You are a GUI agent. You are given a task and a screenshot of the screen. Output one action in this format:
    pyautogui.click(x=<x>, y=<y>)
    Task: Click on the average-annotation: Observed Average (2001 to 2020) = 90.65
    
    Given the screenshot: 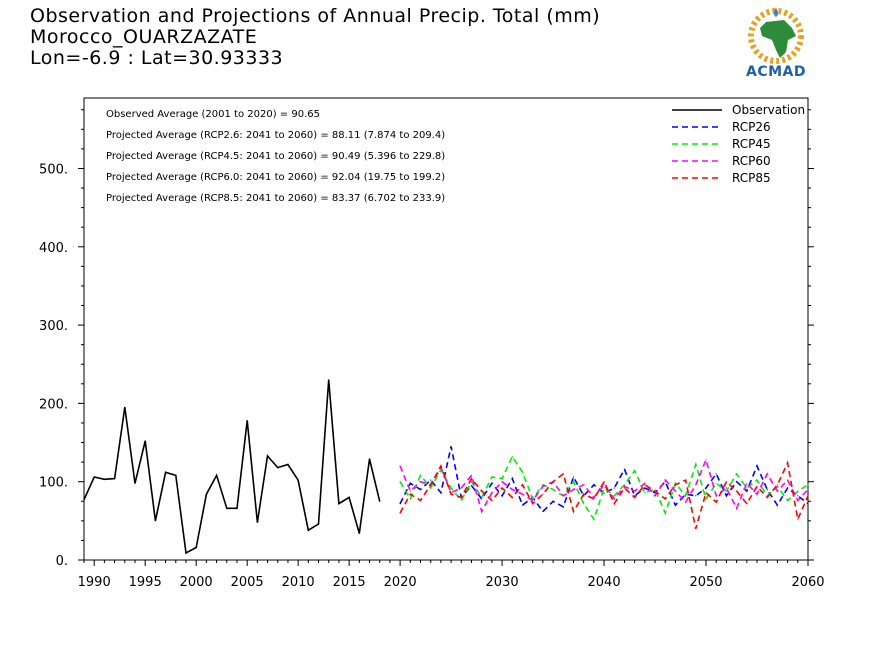 What is the action you would take?
    pyautogui.click(x=213, y=114)
    